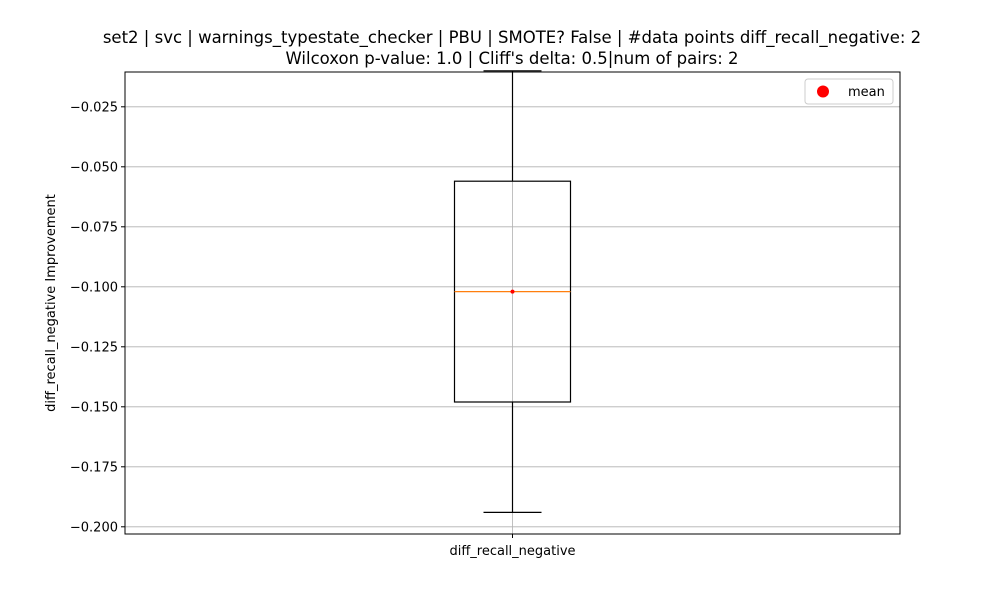  I want to click on y-tick-label: −0.100, so click(94, 287).